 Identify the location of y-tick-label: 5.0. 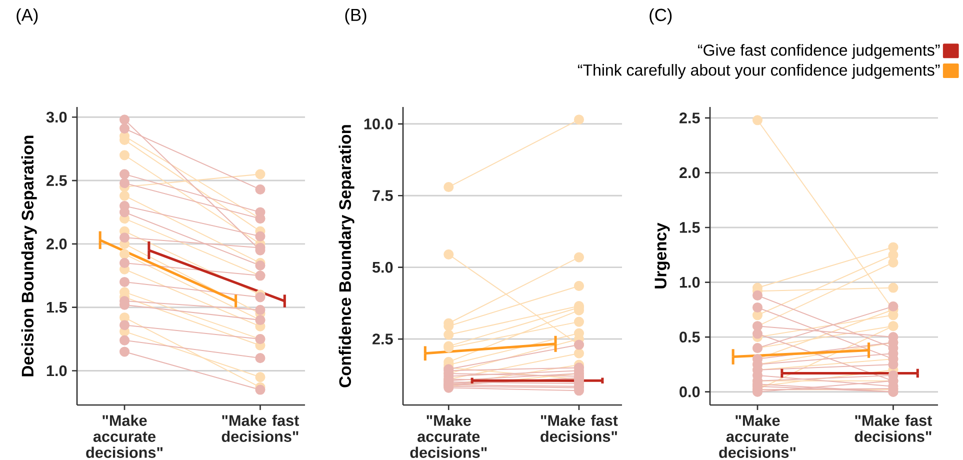
(382, 267).